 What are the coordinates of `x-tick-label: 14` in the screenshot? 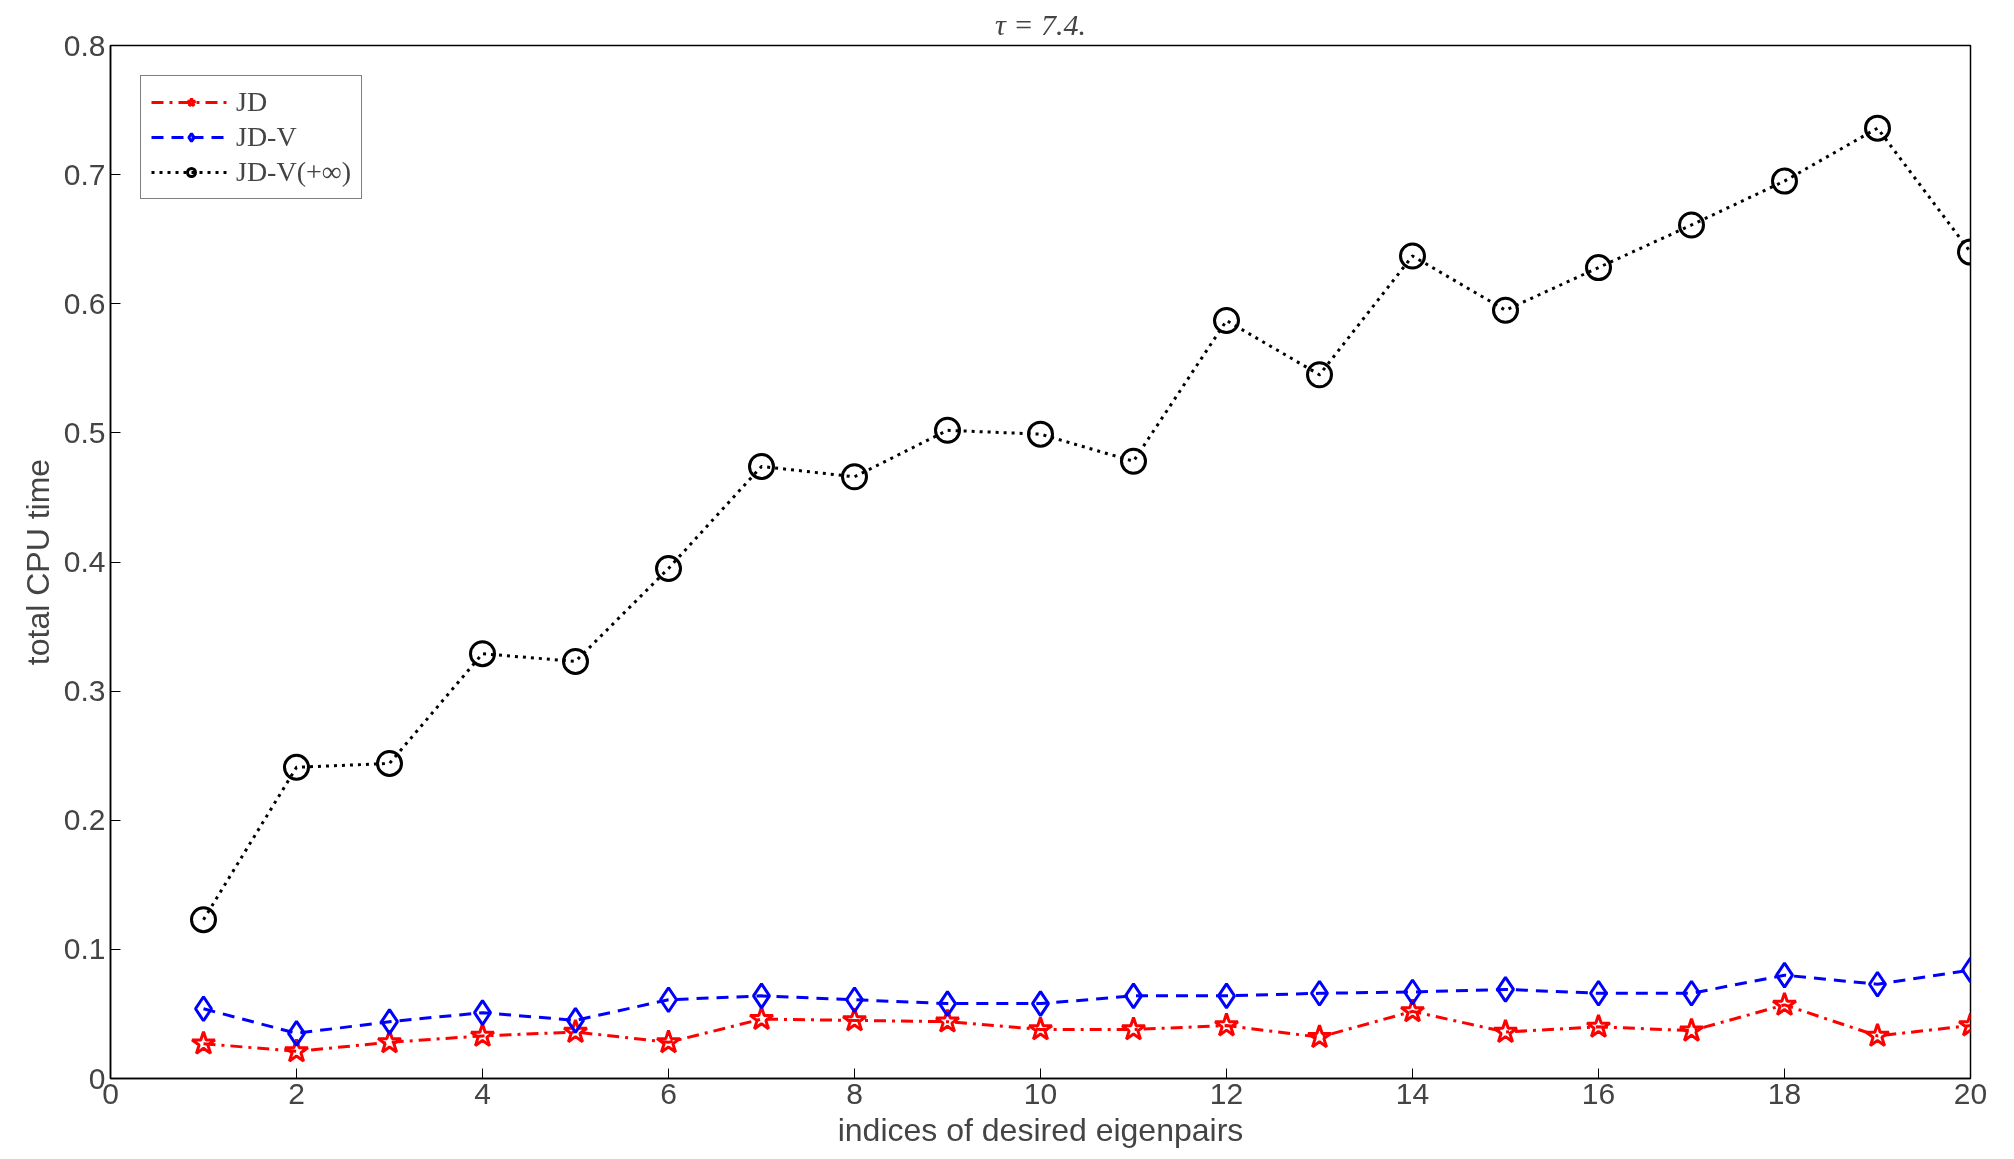 It's located at (1412, 1093).